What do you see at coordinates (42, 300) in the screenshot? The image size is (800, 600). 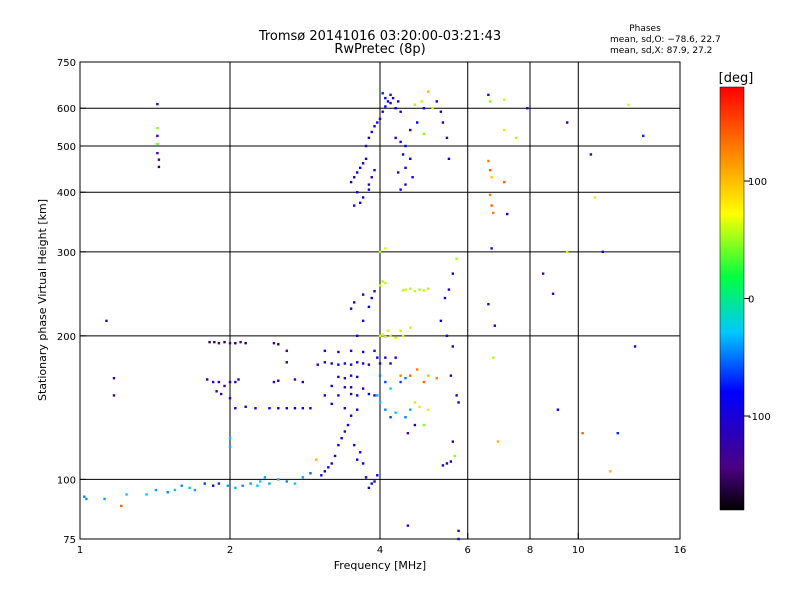 I see `y-axis-label: Stationary phase Virtual Height [km]` at bounding box center [42, 300].